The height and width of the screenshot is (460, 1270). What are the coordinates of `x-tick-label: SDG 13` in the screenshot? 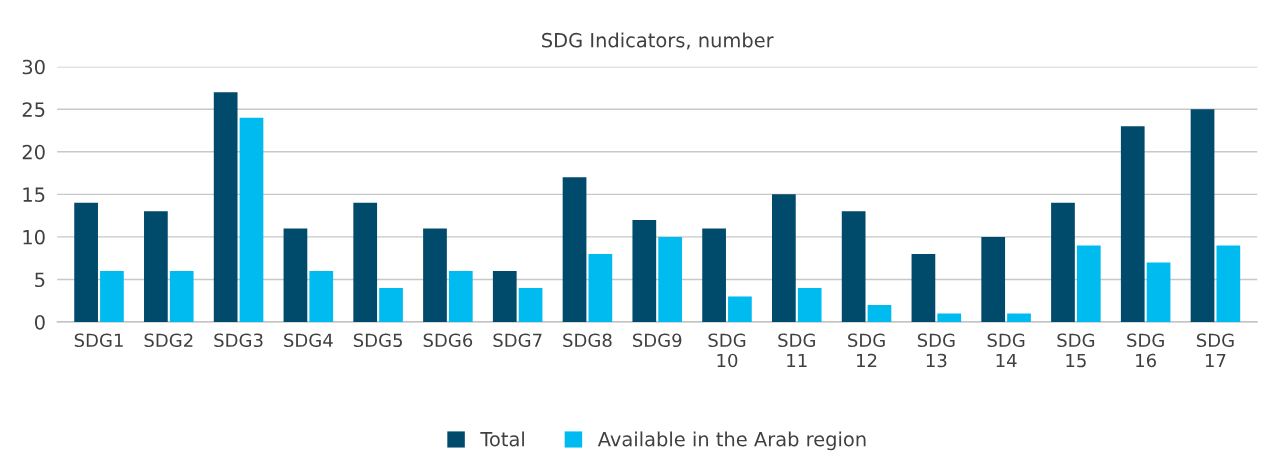 It's located at (936, 350).